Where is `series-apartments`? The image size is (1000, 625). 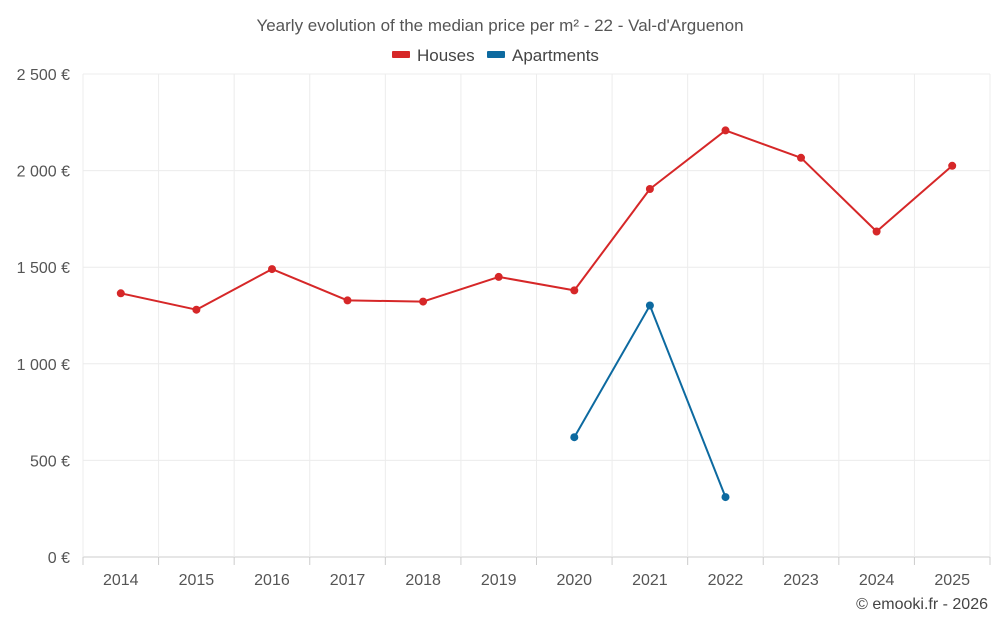
series-apartments is located at coordinates (650, 401).